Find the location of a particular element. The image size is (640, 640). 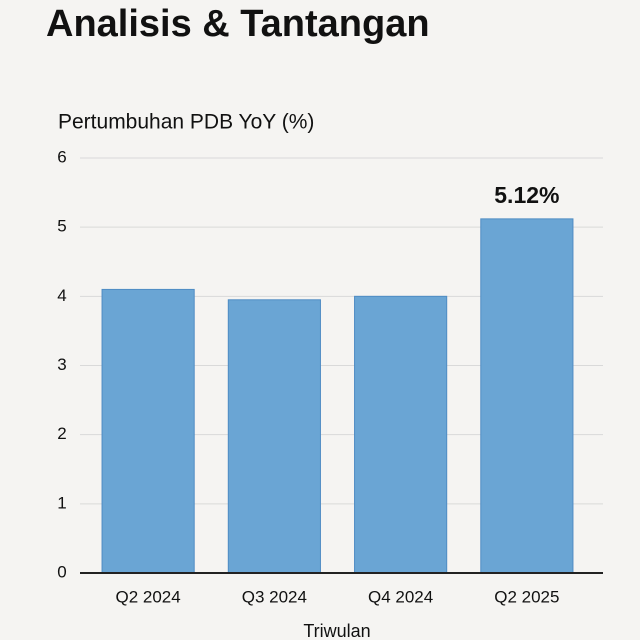

x-tick-label: Q4 2024 is located at coordinates (400, 596).